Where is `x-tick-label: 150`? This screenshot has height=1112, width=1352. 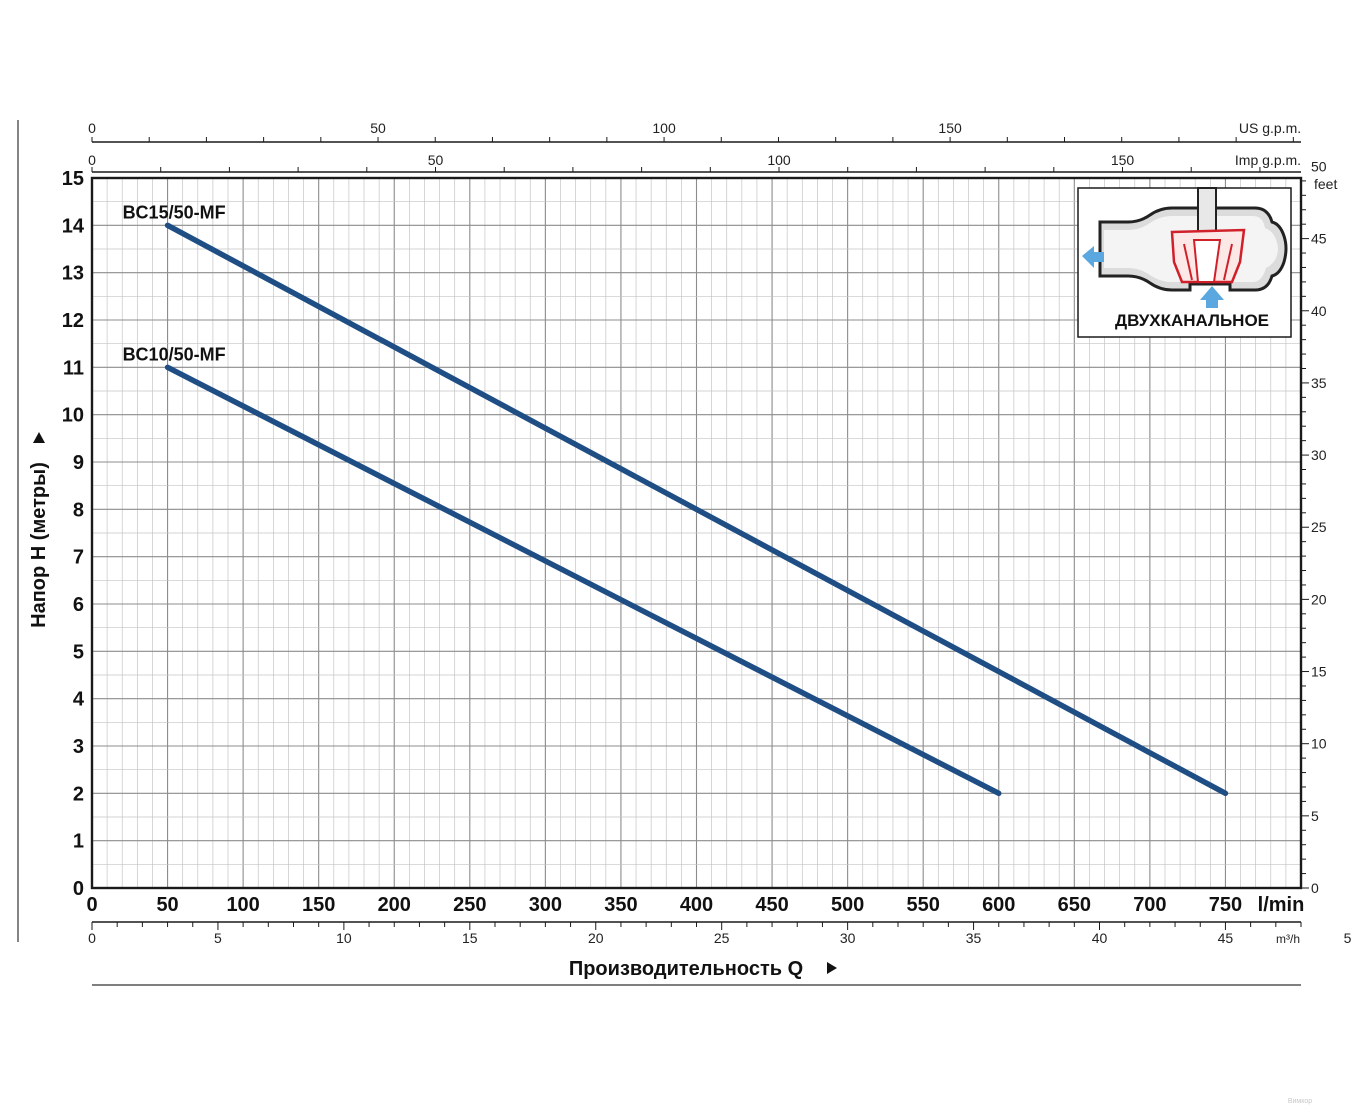 x-tick-label: 150 is located at coordinates (318, 905).